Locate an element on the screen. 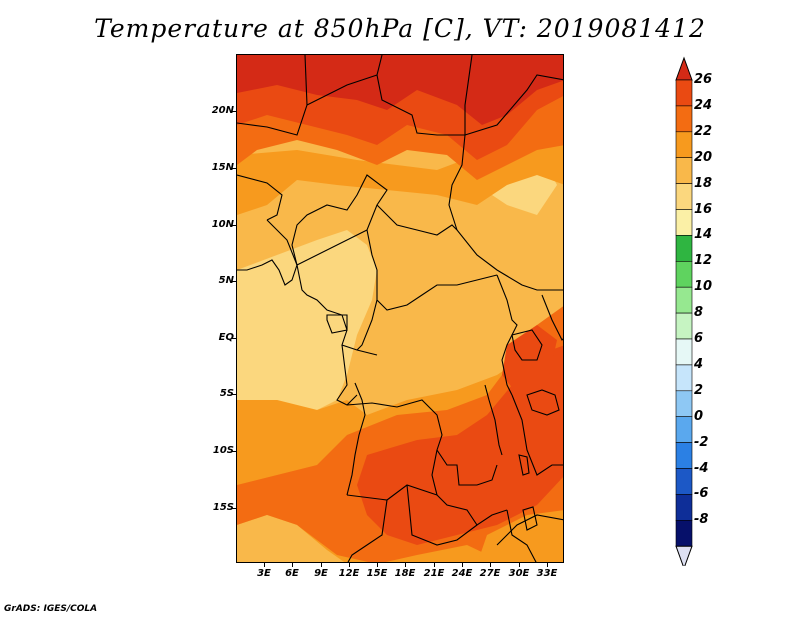 The height and width of the screenshot is (618, 800). lon-label: 3E is located at coordinates (264, 573).